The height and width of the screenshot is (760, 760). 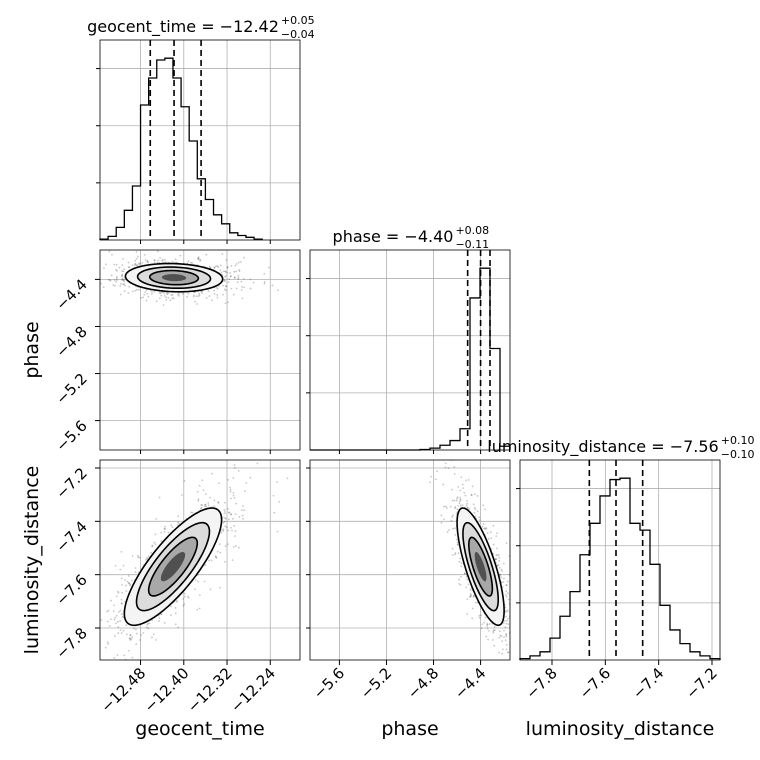 What do you see at coordinates (71, 342) in the screenshot?
I see `y-tick-label: −4.8` at bounding box center [71, 342].